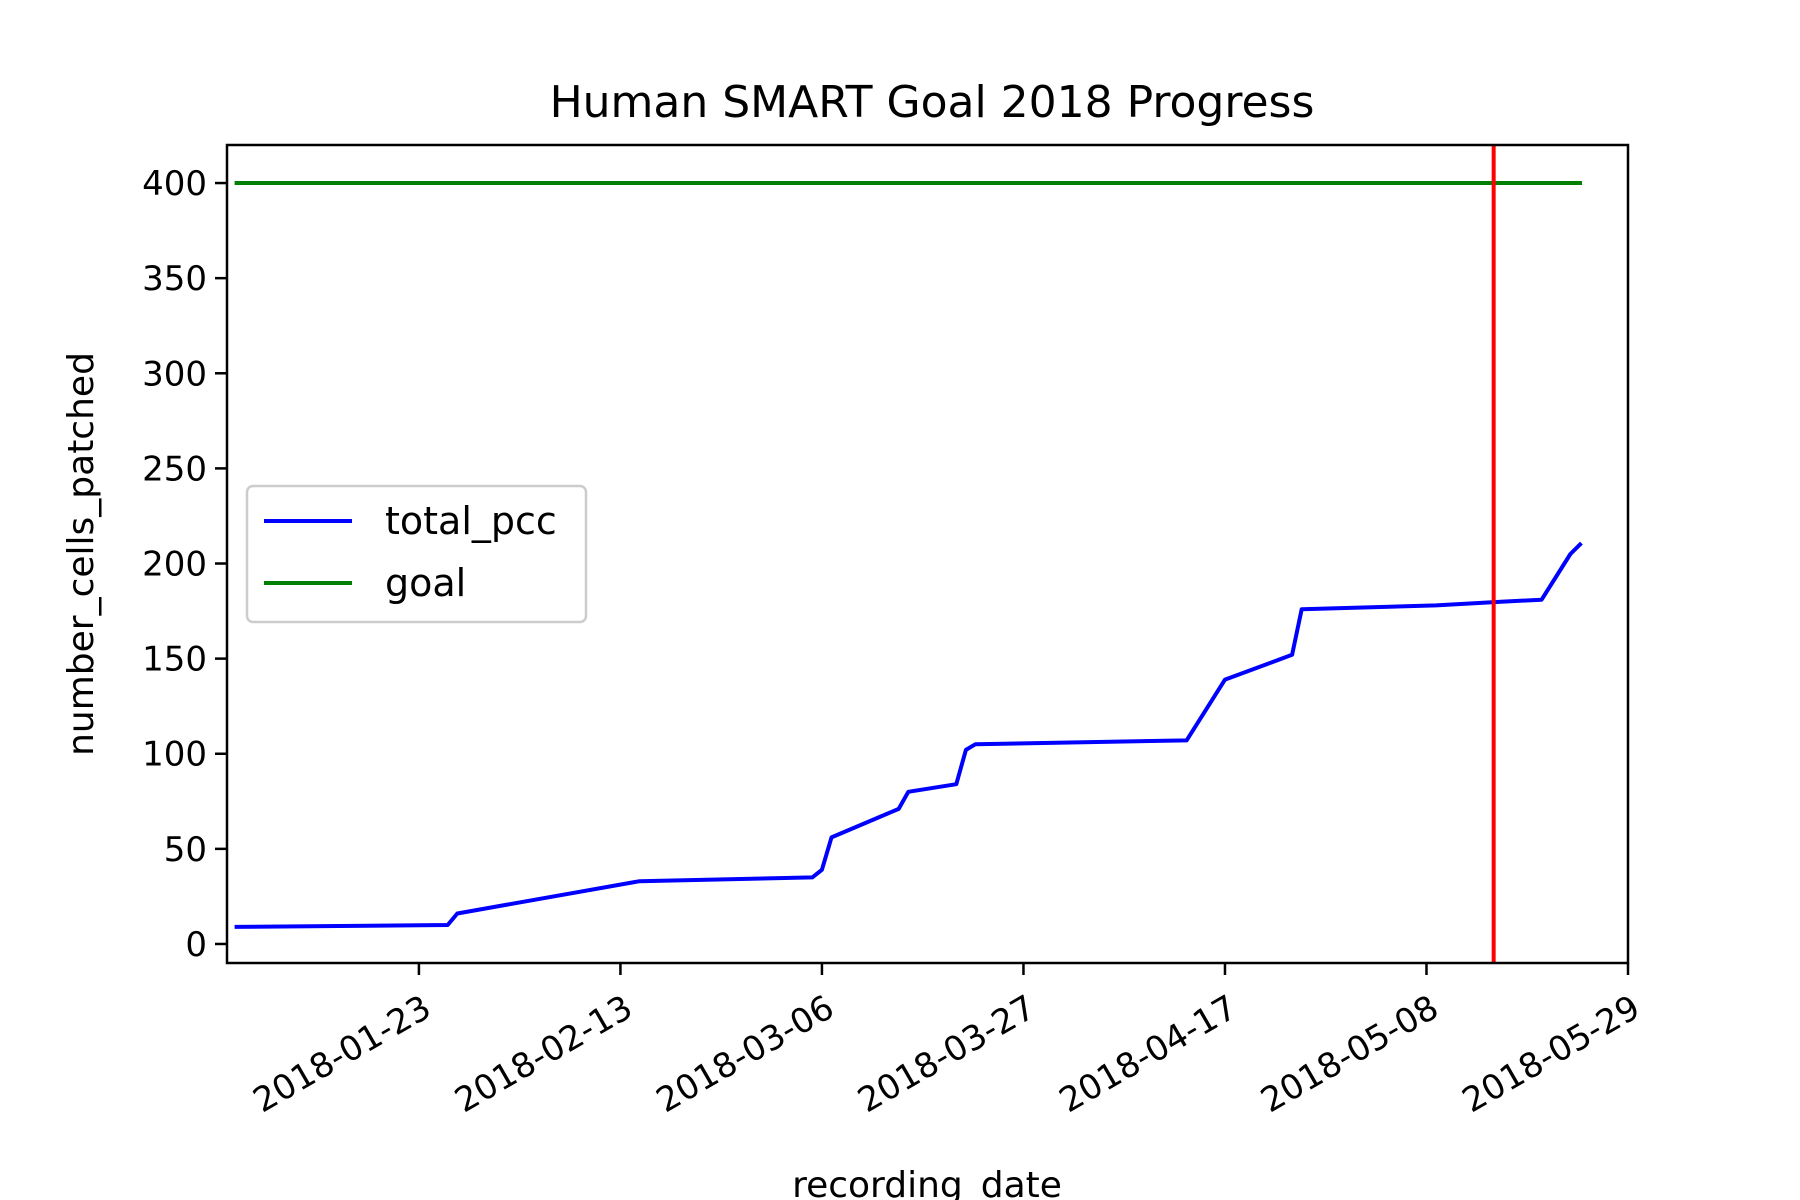 The height and width of the screenshot is (1200, 1800). I want to click on x-tick-label: 2018-01-23, so click(342, 1054).